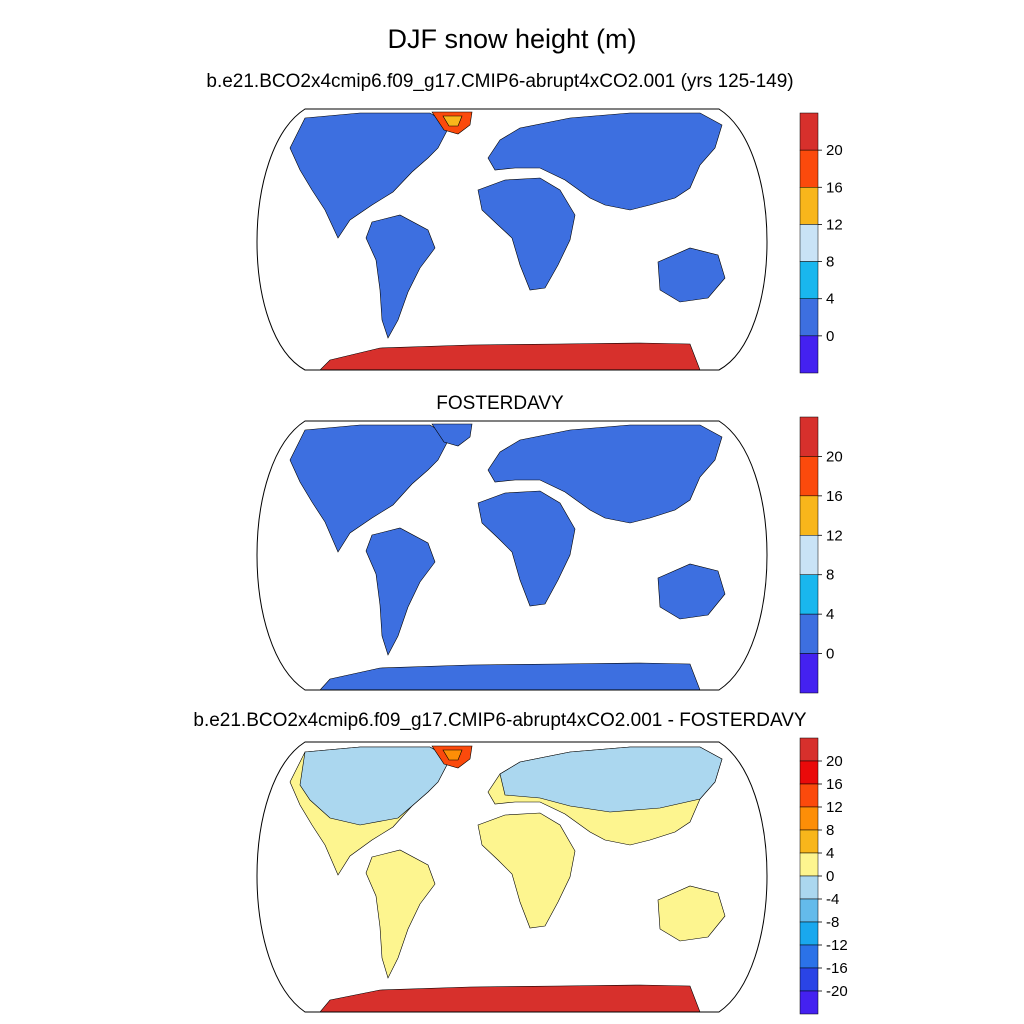 This screenshot has width=1024, height=1024. What do you see at coordinates (611, 779) in the screenshot?
I see `eurasia-snow-decrease` at bounding box center [611, 779].